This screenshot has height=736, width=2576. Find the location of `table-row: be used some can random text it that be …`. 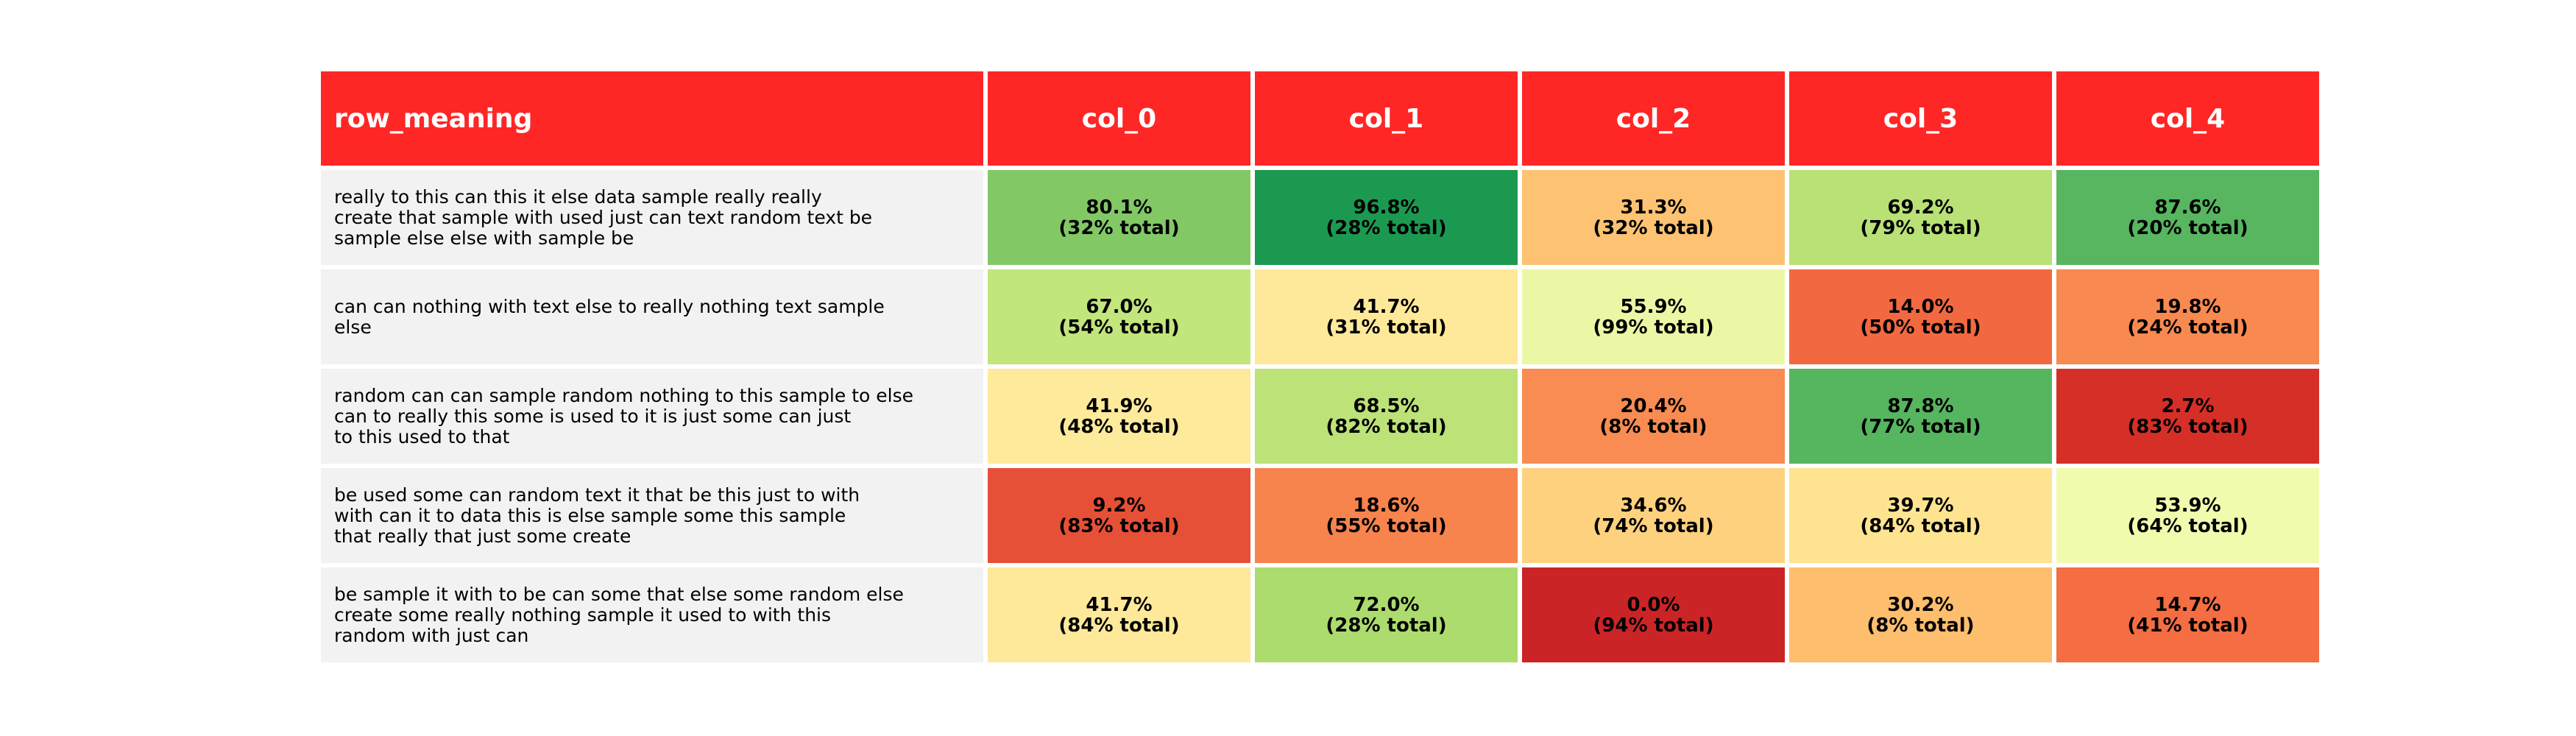

table-row: be used some can random text it that be … is located at coordinates (1320, 515).